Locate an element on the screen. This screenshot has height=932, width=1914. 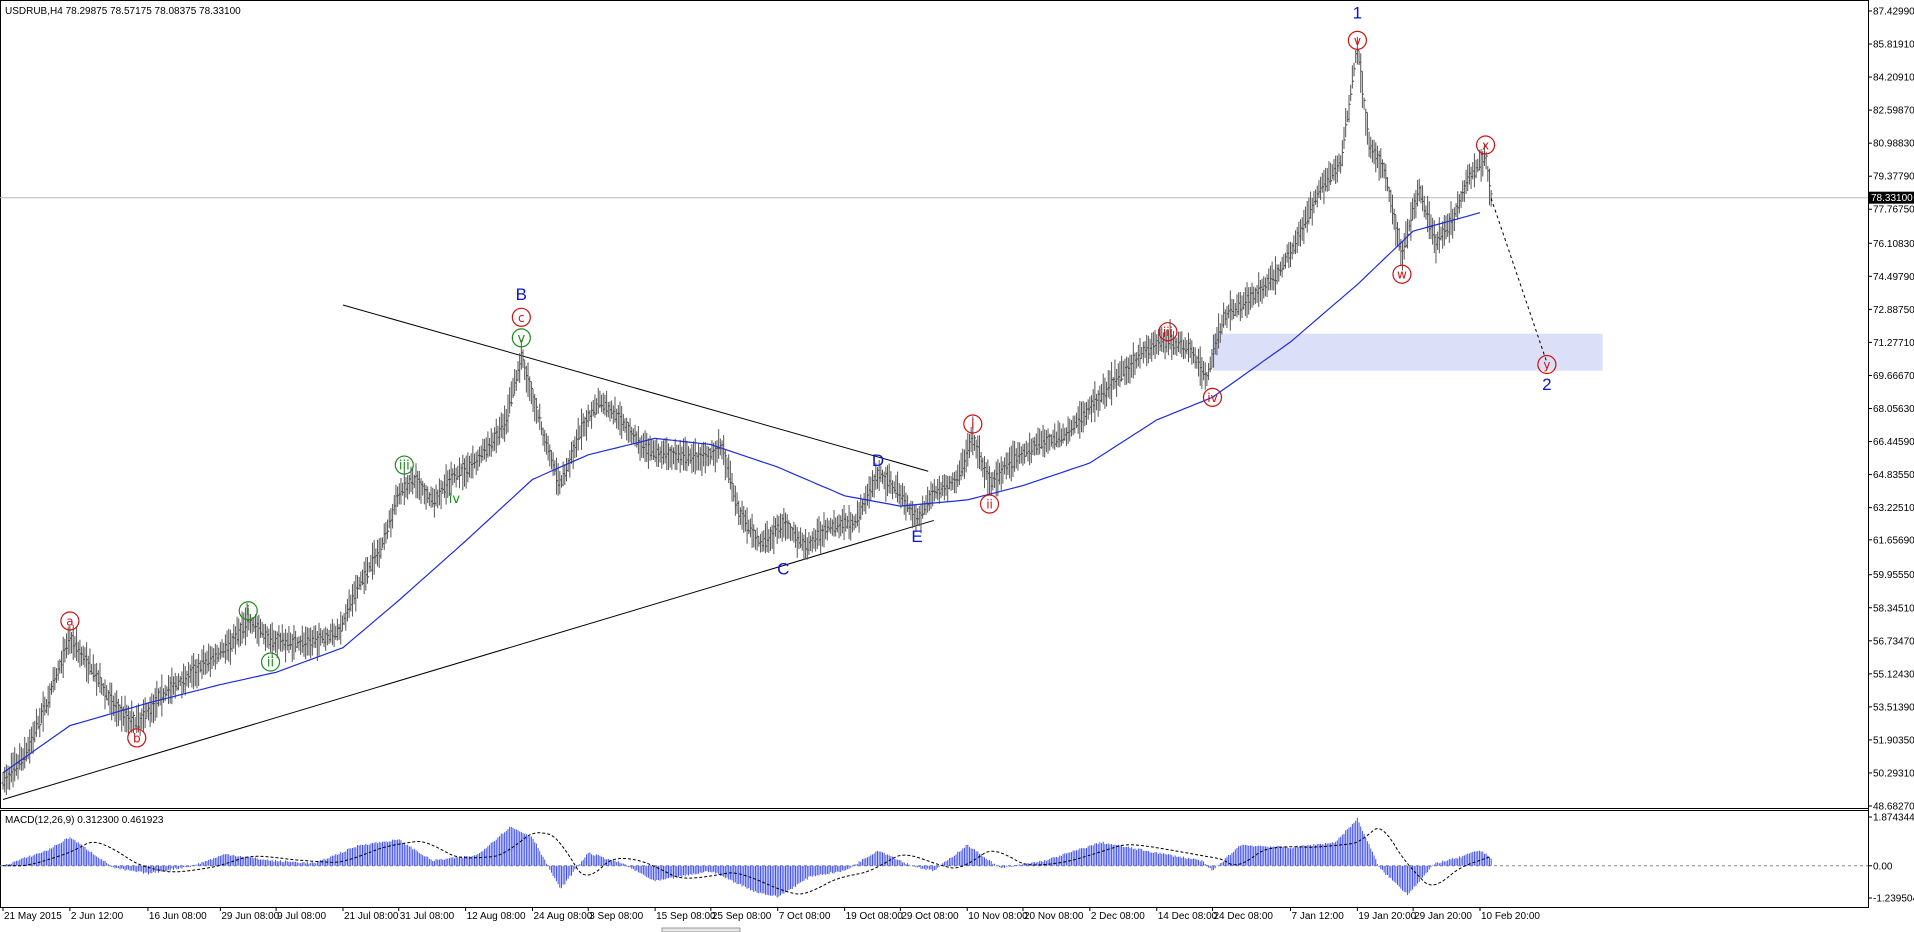
time-tick-label: 14 Dec 08:00 is located at coordinates (1188, 916).